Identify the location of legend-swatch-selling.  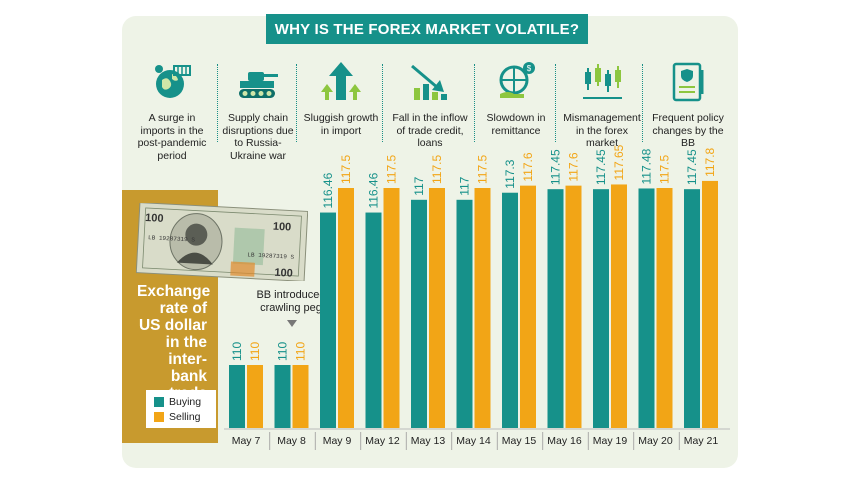
(159, 416).